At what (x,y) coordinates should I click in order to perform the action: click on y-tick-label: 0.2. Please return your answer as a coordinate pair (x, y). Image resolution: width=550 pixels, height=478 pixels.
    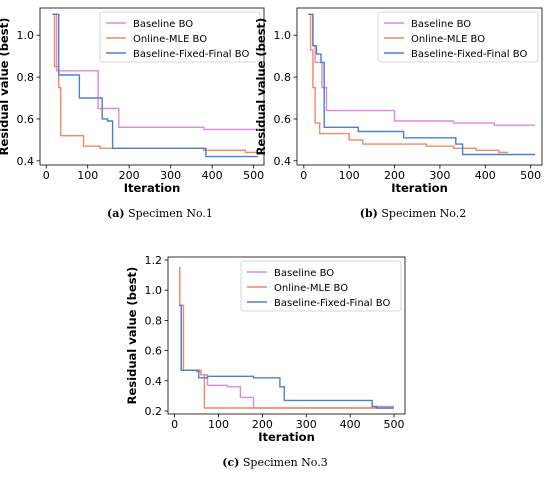
    Looking at the image, I should click on (154, 411).